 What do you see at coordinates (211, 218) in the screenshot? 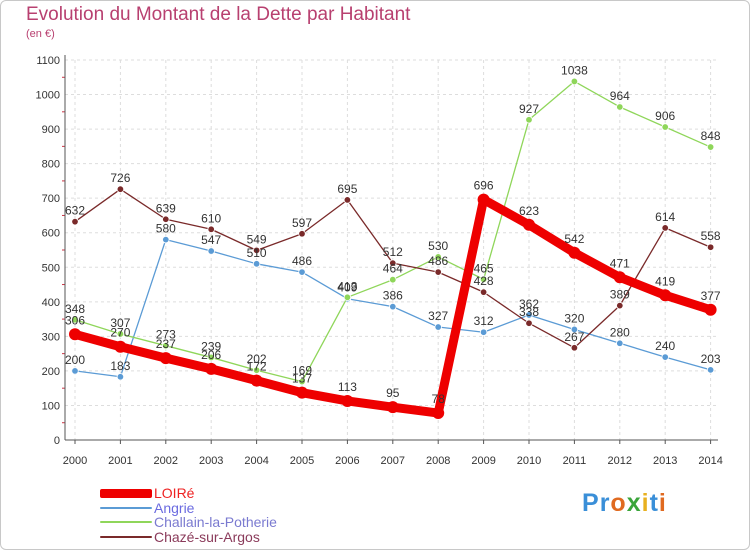
I see `data-label: 610` at bounding box center [211, 218].